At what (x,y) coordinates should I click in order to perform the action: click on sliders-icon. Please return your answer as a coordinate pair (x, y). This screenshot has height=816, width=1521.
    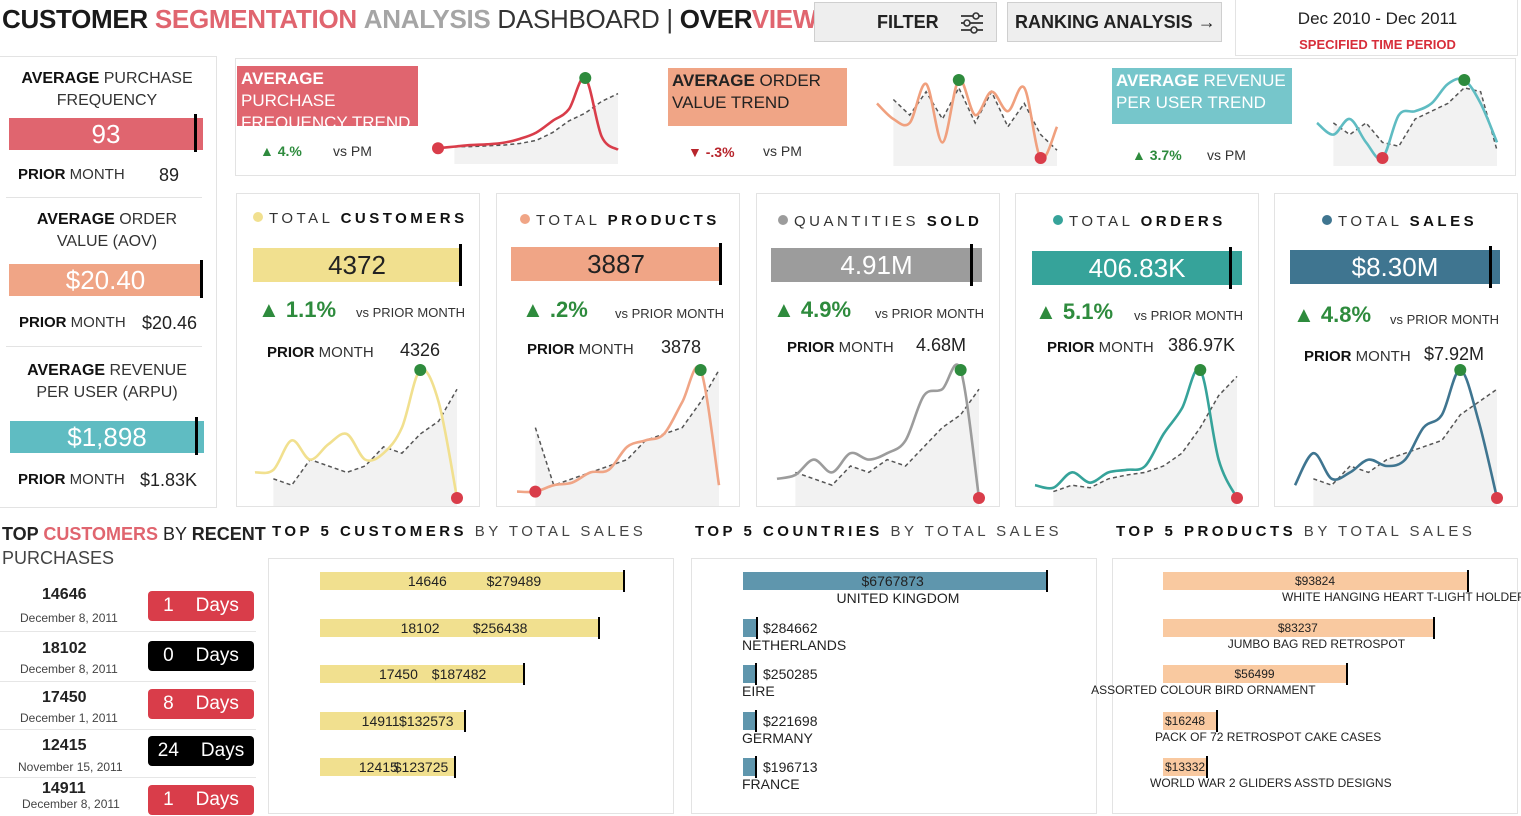
    Looking at the image, I should click on (972, 23).